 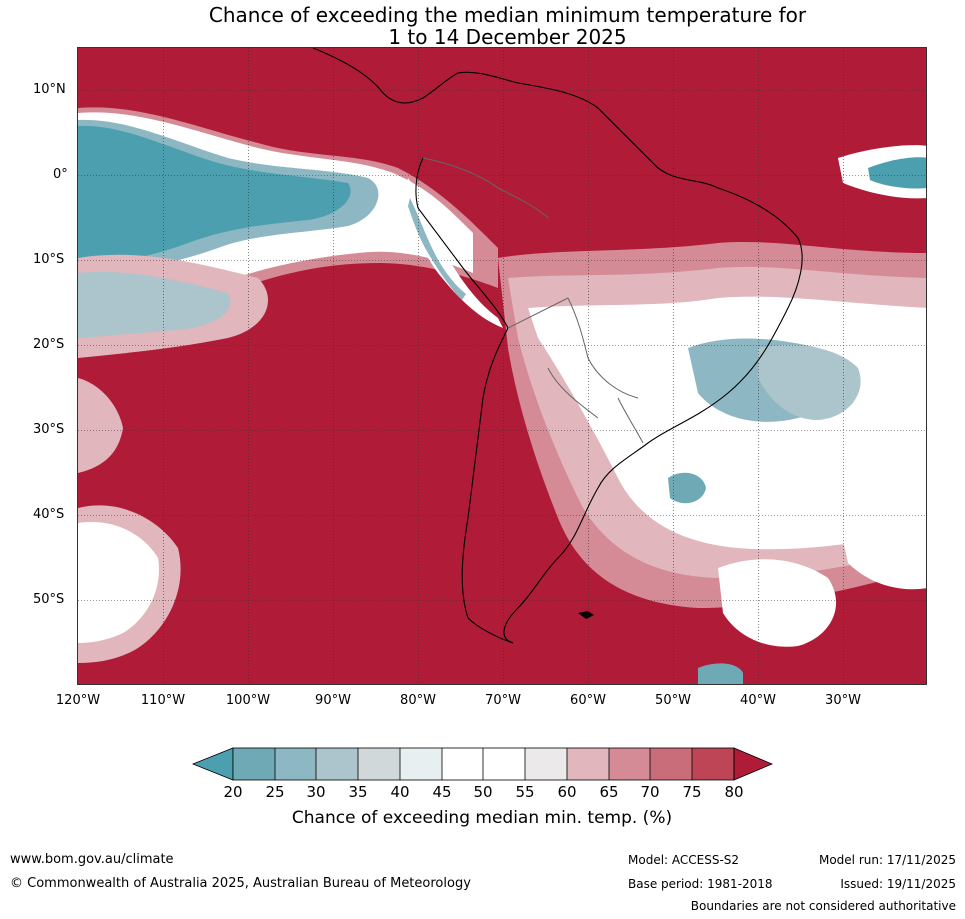 What do you see at coordinates (507, 37) in the screenshot?
I see `title-line-2: 1 to 14 December 2025` at bounding box center [507, 37].